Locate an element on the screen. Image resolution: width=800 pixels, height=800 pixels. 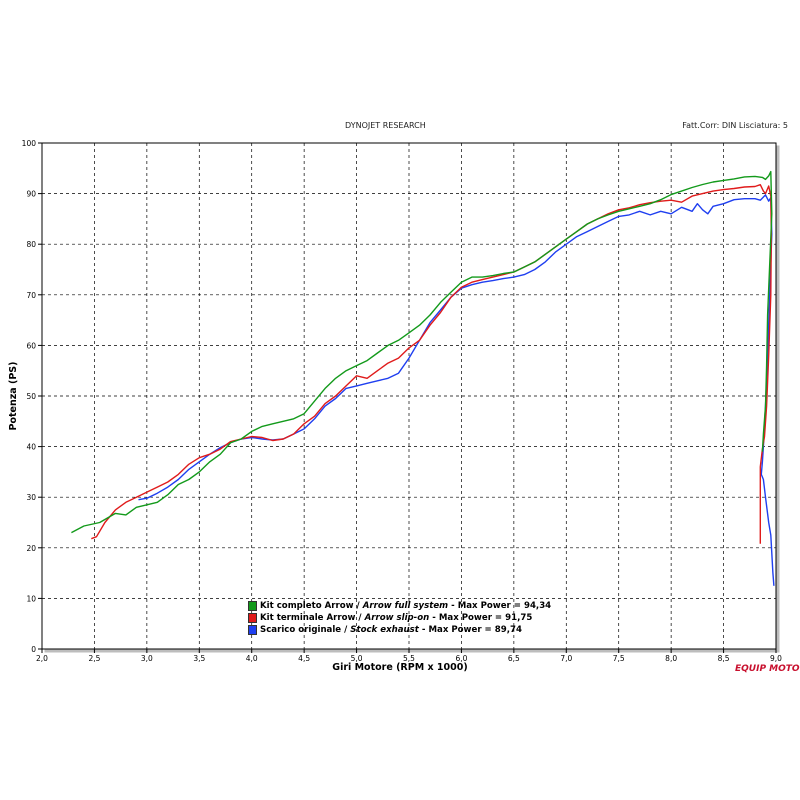
x-tick-label: 7,5 is located at coordinates (619, 658).